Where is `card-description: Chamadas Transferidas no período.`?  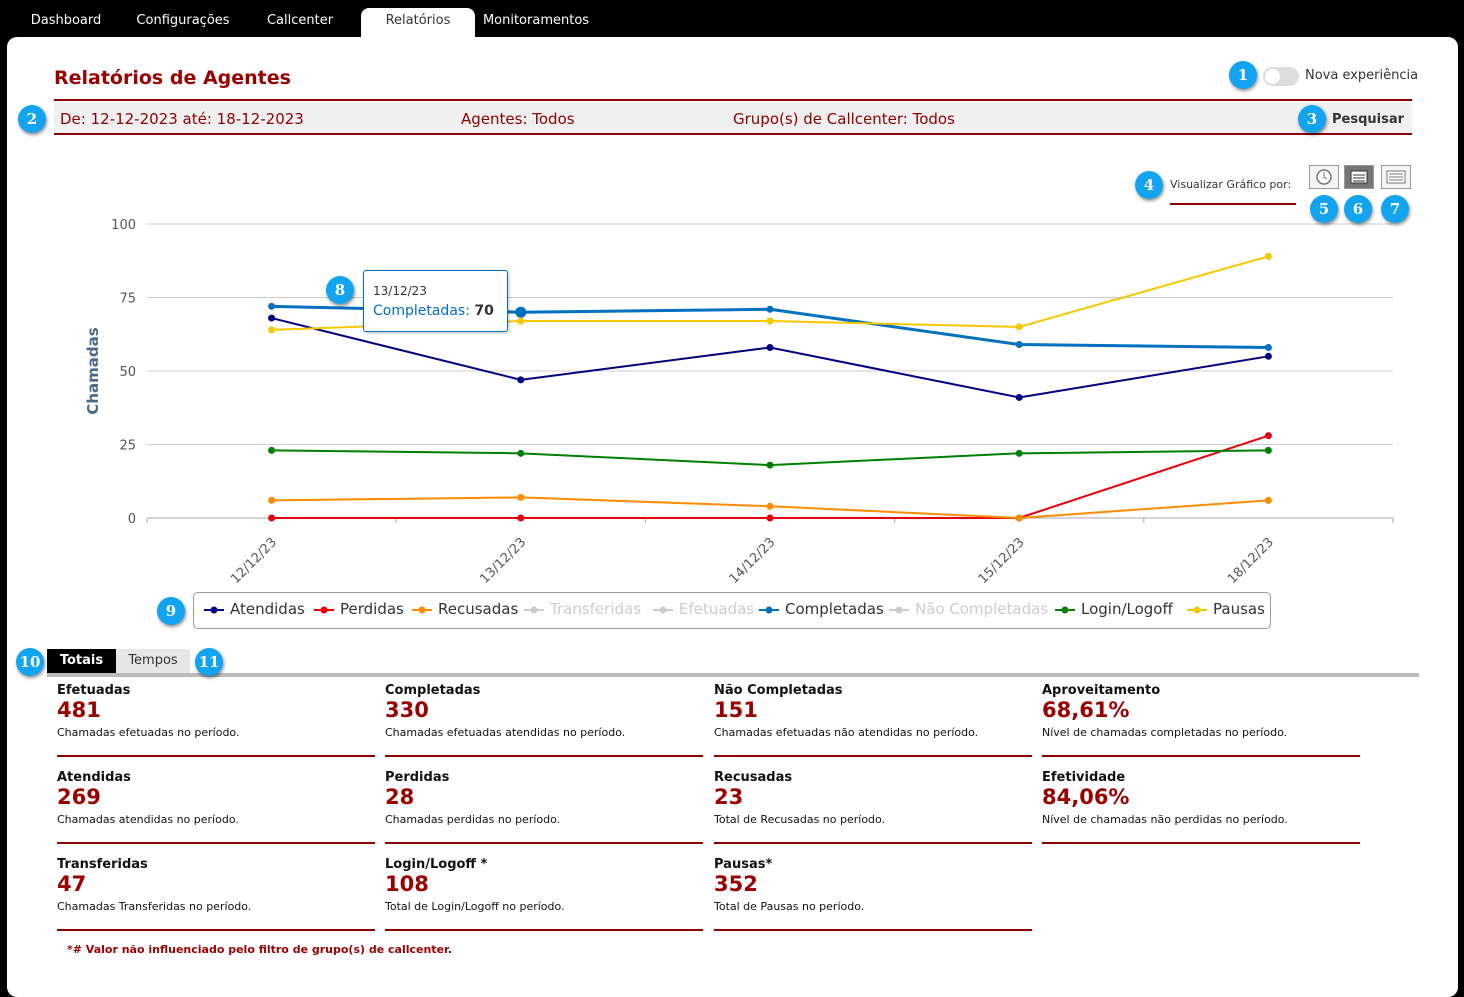
card-description: Chamadas Transferidas no período. is located at coordinates (154, 906).